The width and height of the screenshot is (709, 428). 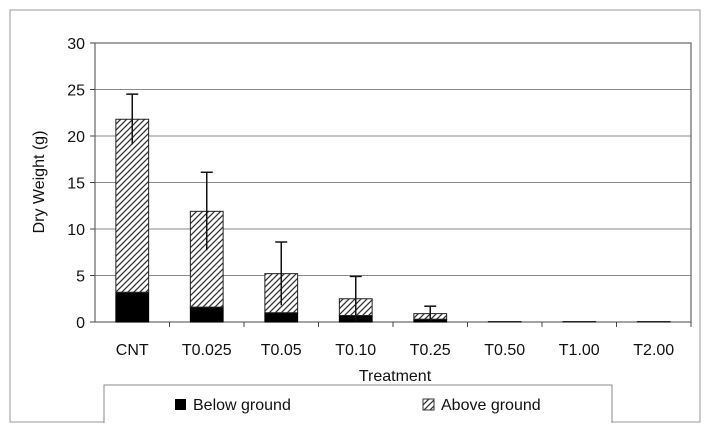 What do you see at coordinates (76, 91) in the screenshot?
I see `y-tick-label: 25` at bounding box center [76, 91].